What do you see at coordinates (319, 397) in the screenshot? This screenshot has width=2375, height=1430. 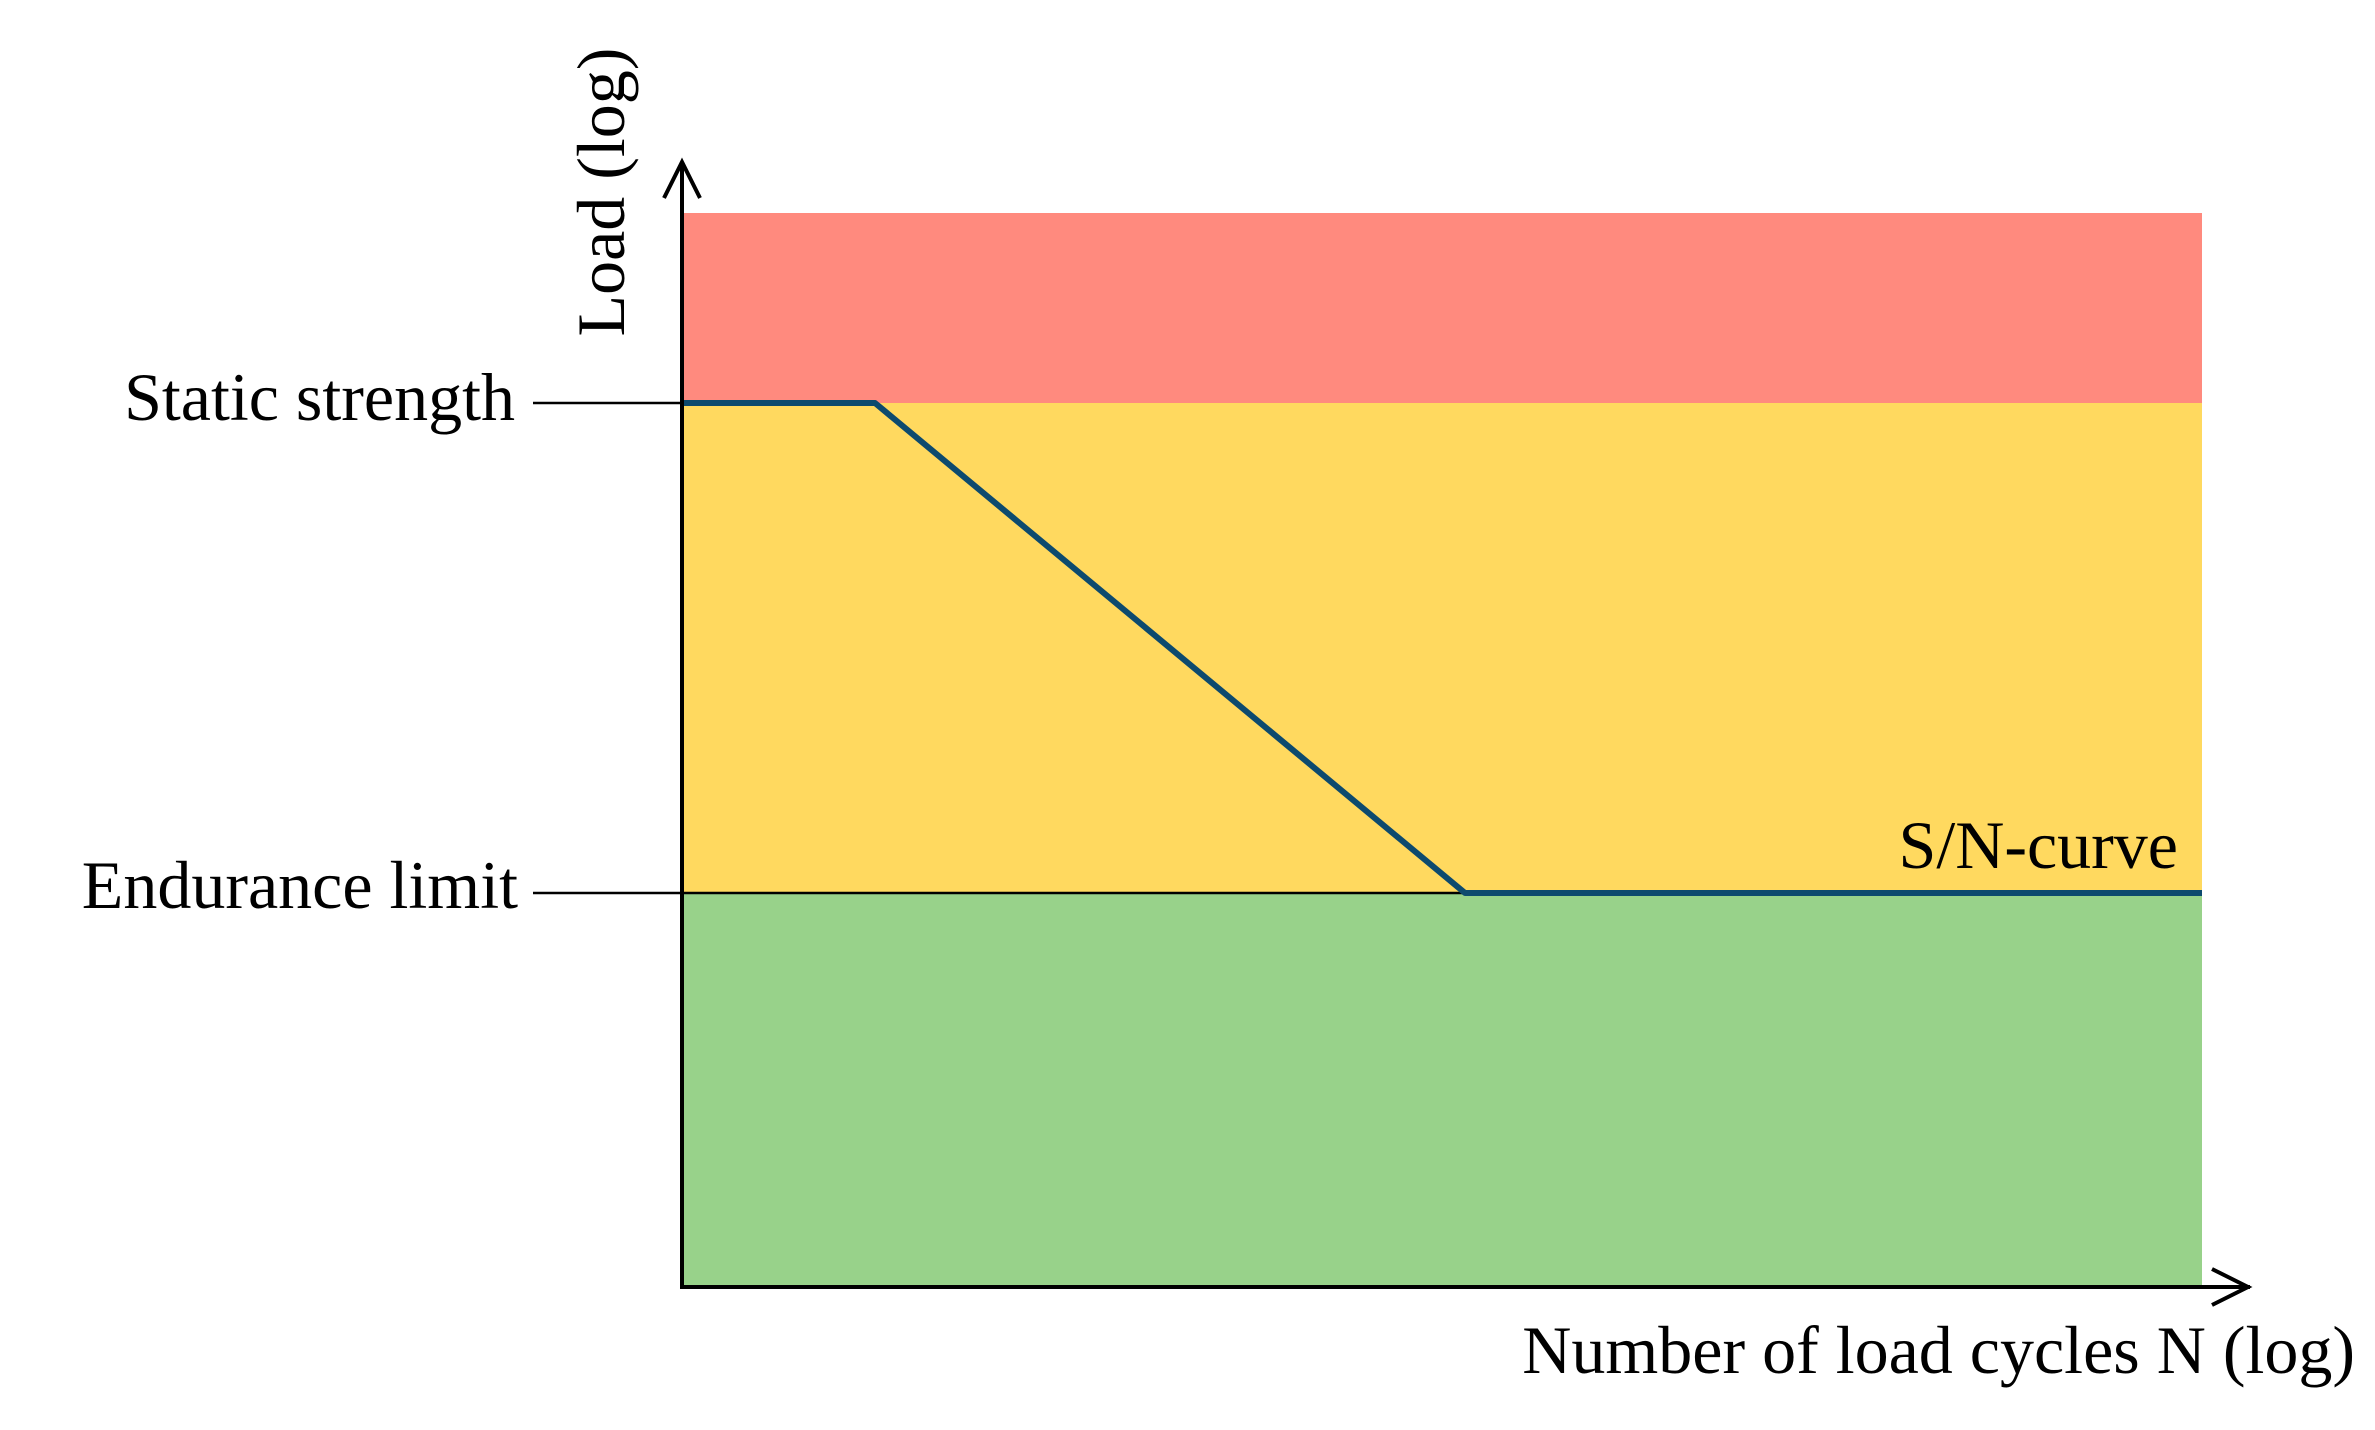 I see `static-strength-label: Static strength` at bounding box center [319, 397].